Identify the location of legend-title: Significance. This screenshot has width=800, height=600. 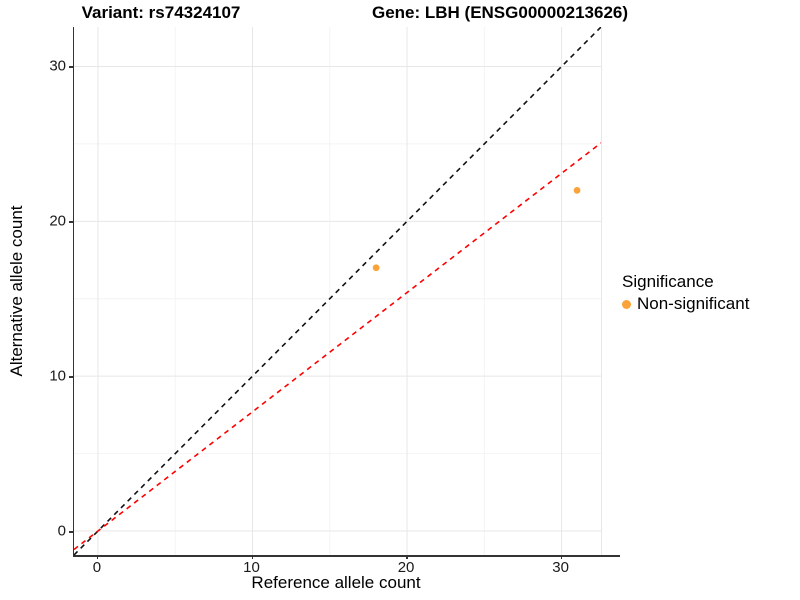
(668, 281).